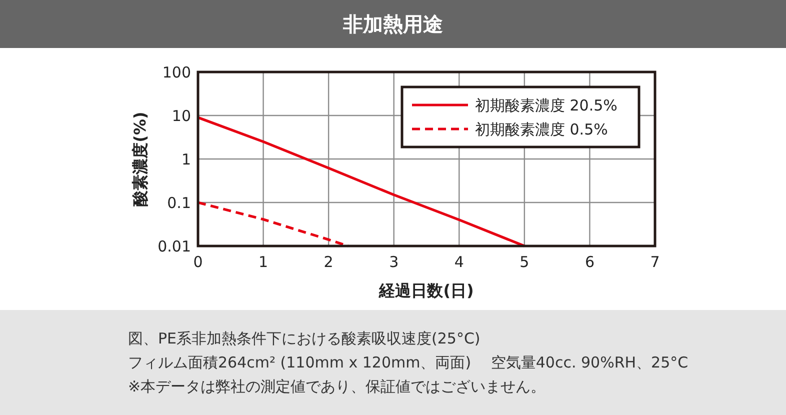 The image size is (786, 415). What do you see at coordinates (176, 72) in the screenshot?
I see `y-tick-label: 100` at bounding box center [176, 72].